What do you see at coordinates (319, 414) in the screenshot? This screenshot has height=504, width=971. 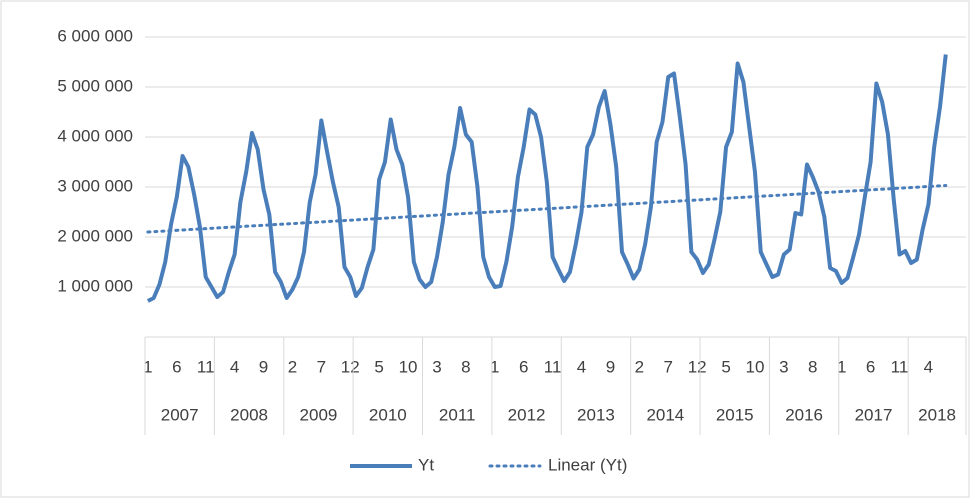 I see `x-group-label: 2009` at bounding box center [319, 414].